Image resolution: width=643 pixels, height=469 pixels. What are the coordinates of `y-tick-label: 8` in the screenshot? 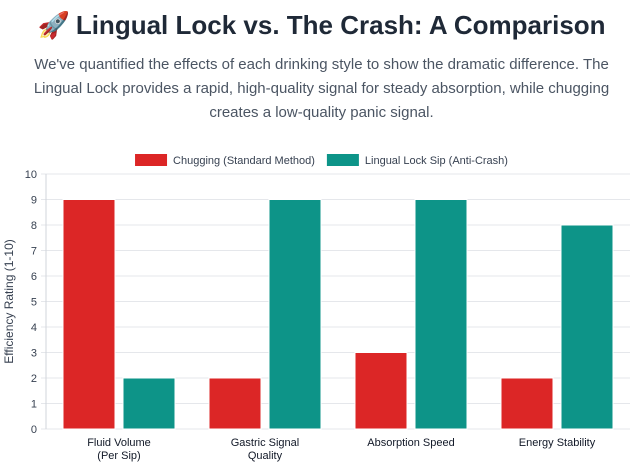 It's located at (34, 226).